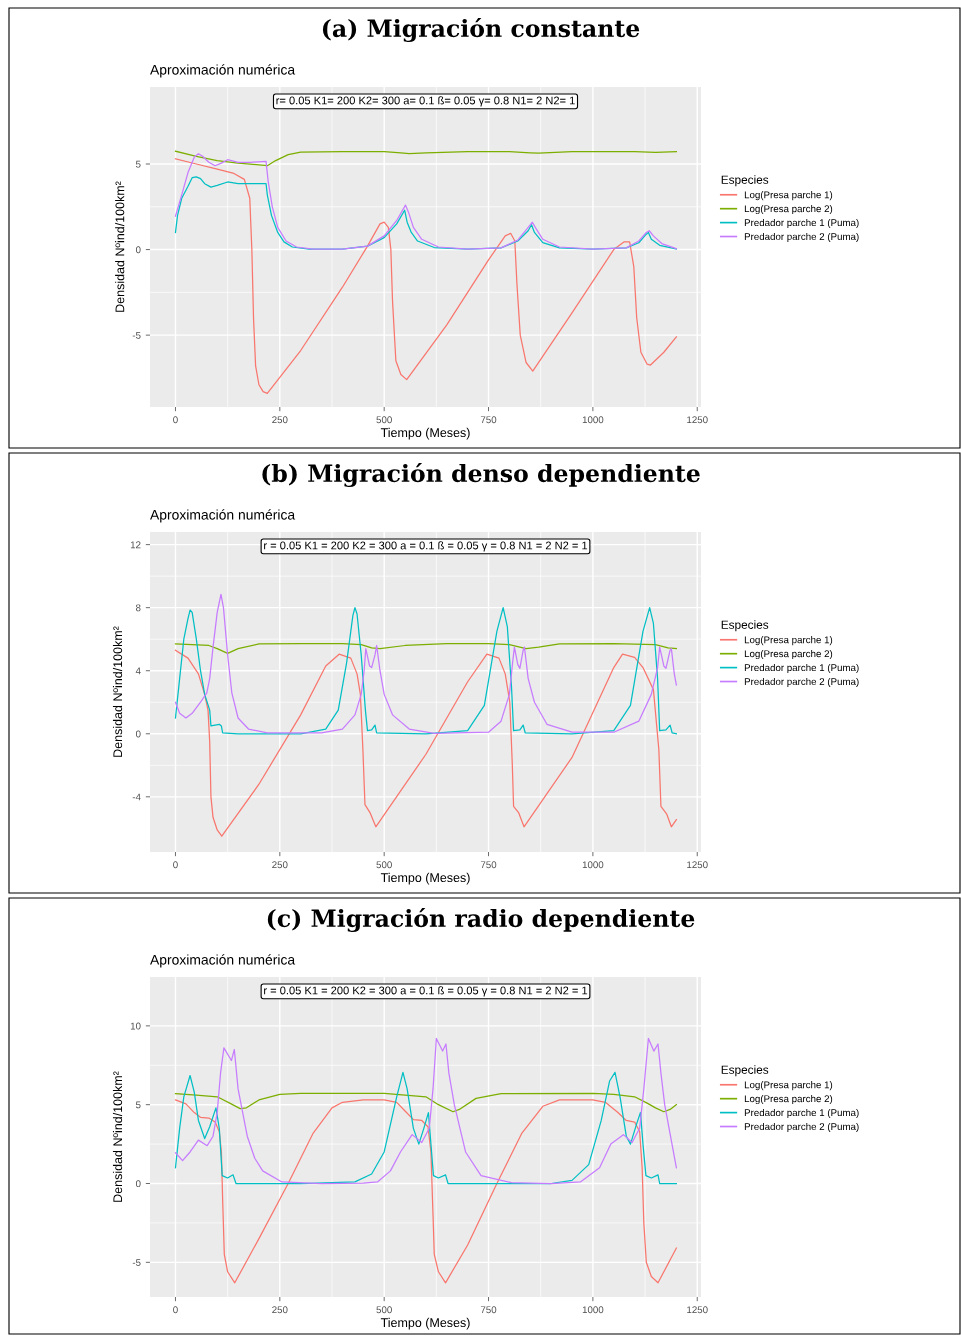 The image size is (961, 1336). What do you see at coordinates (135, 1026) in the screenshot?
I see `y-tick-label: 10` at bounding box center [135, 1026].